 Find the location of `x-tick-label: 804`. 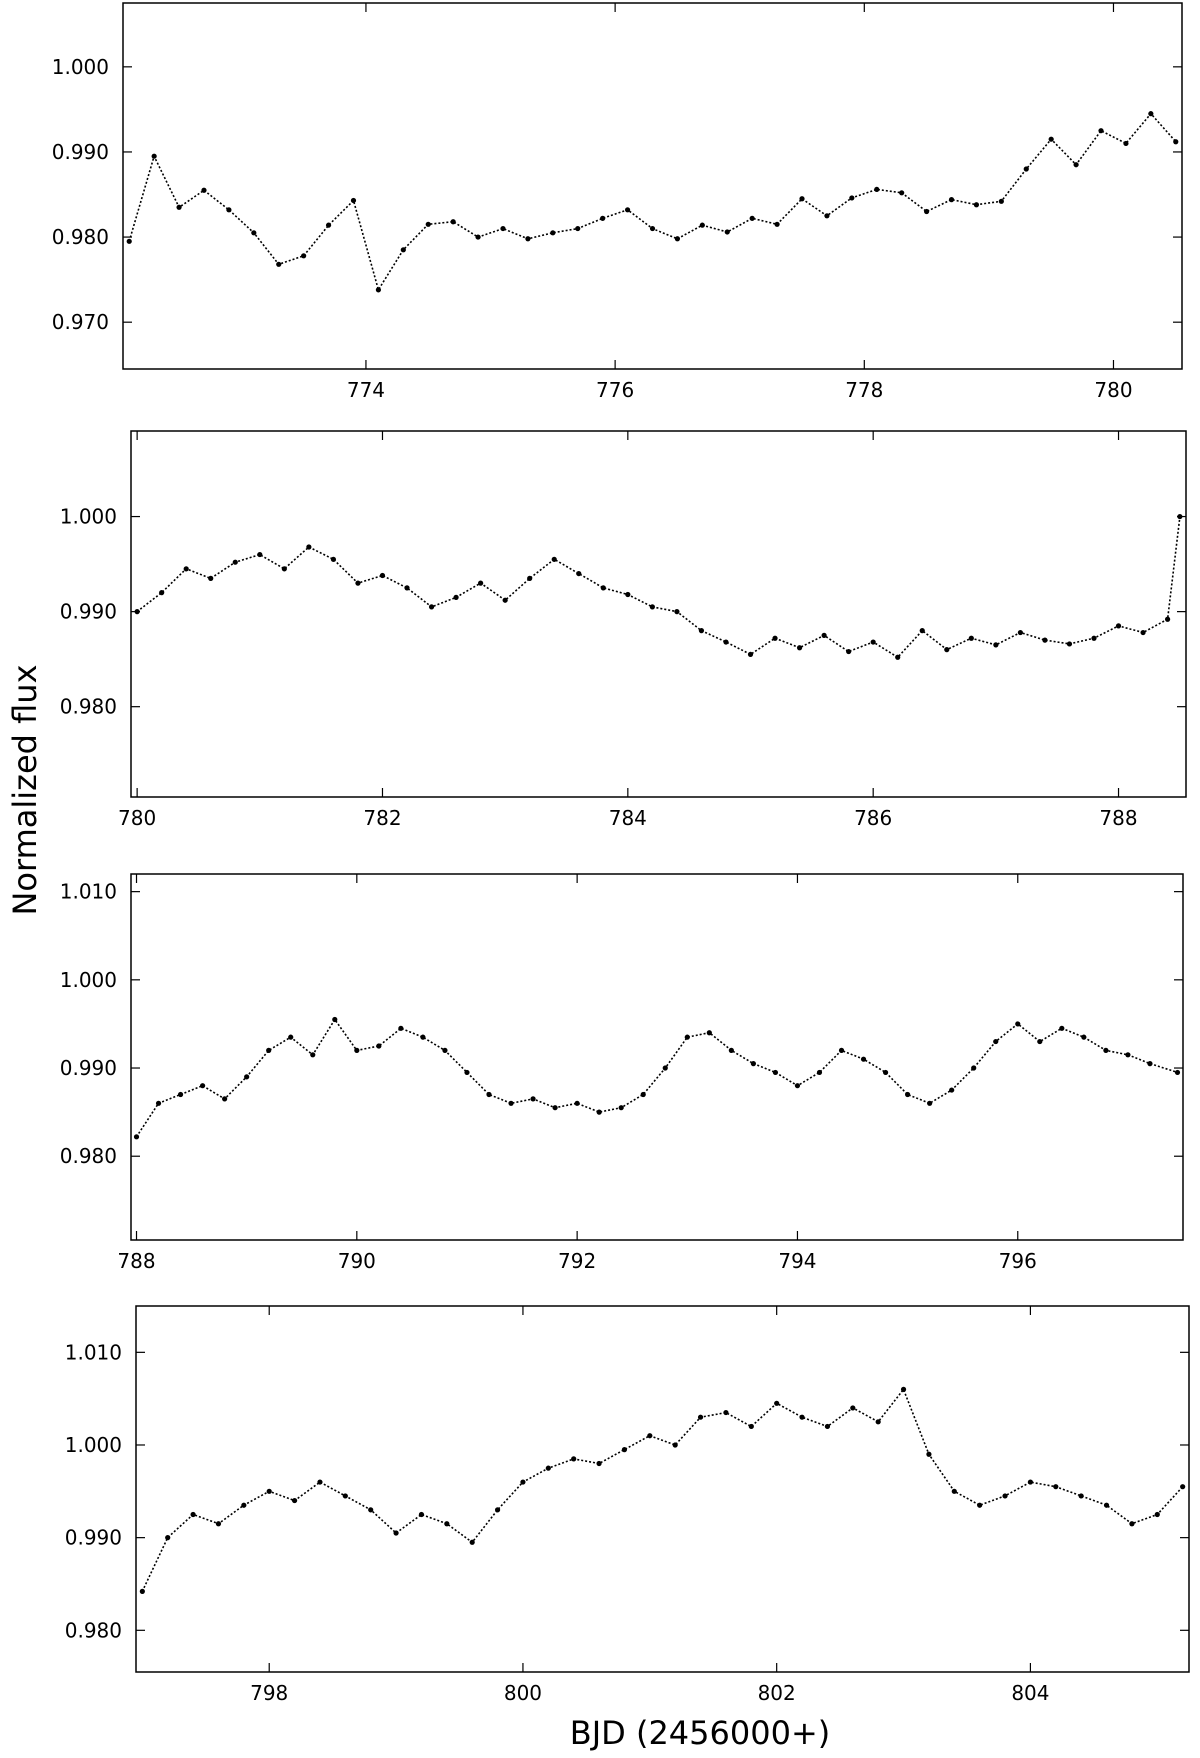

x-tick-label: 804 is located at coordinates (1030, 1693).